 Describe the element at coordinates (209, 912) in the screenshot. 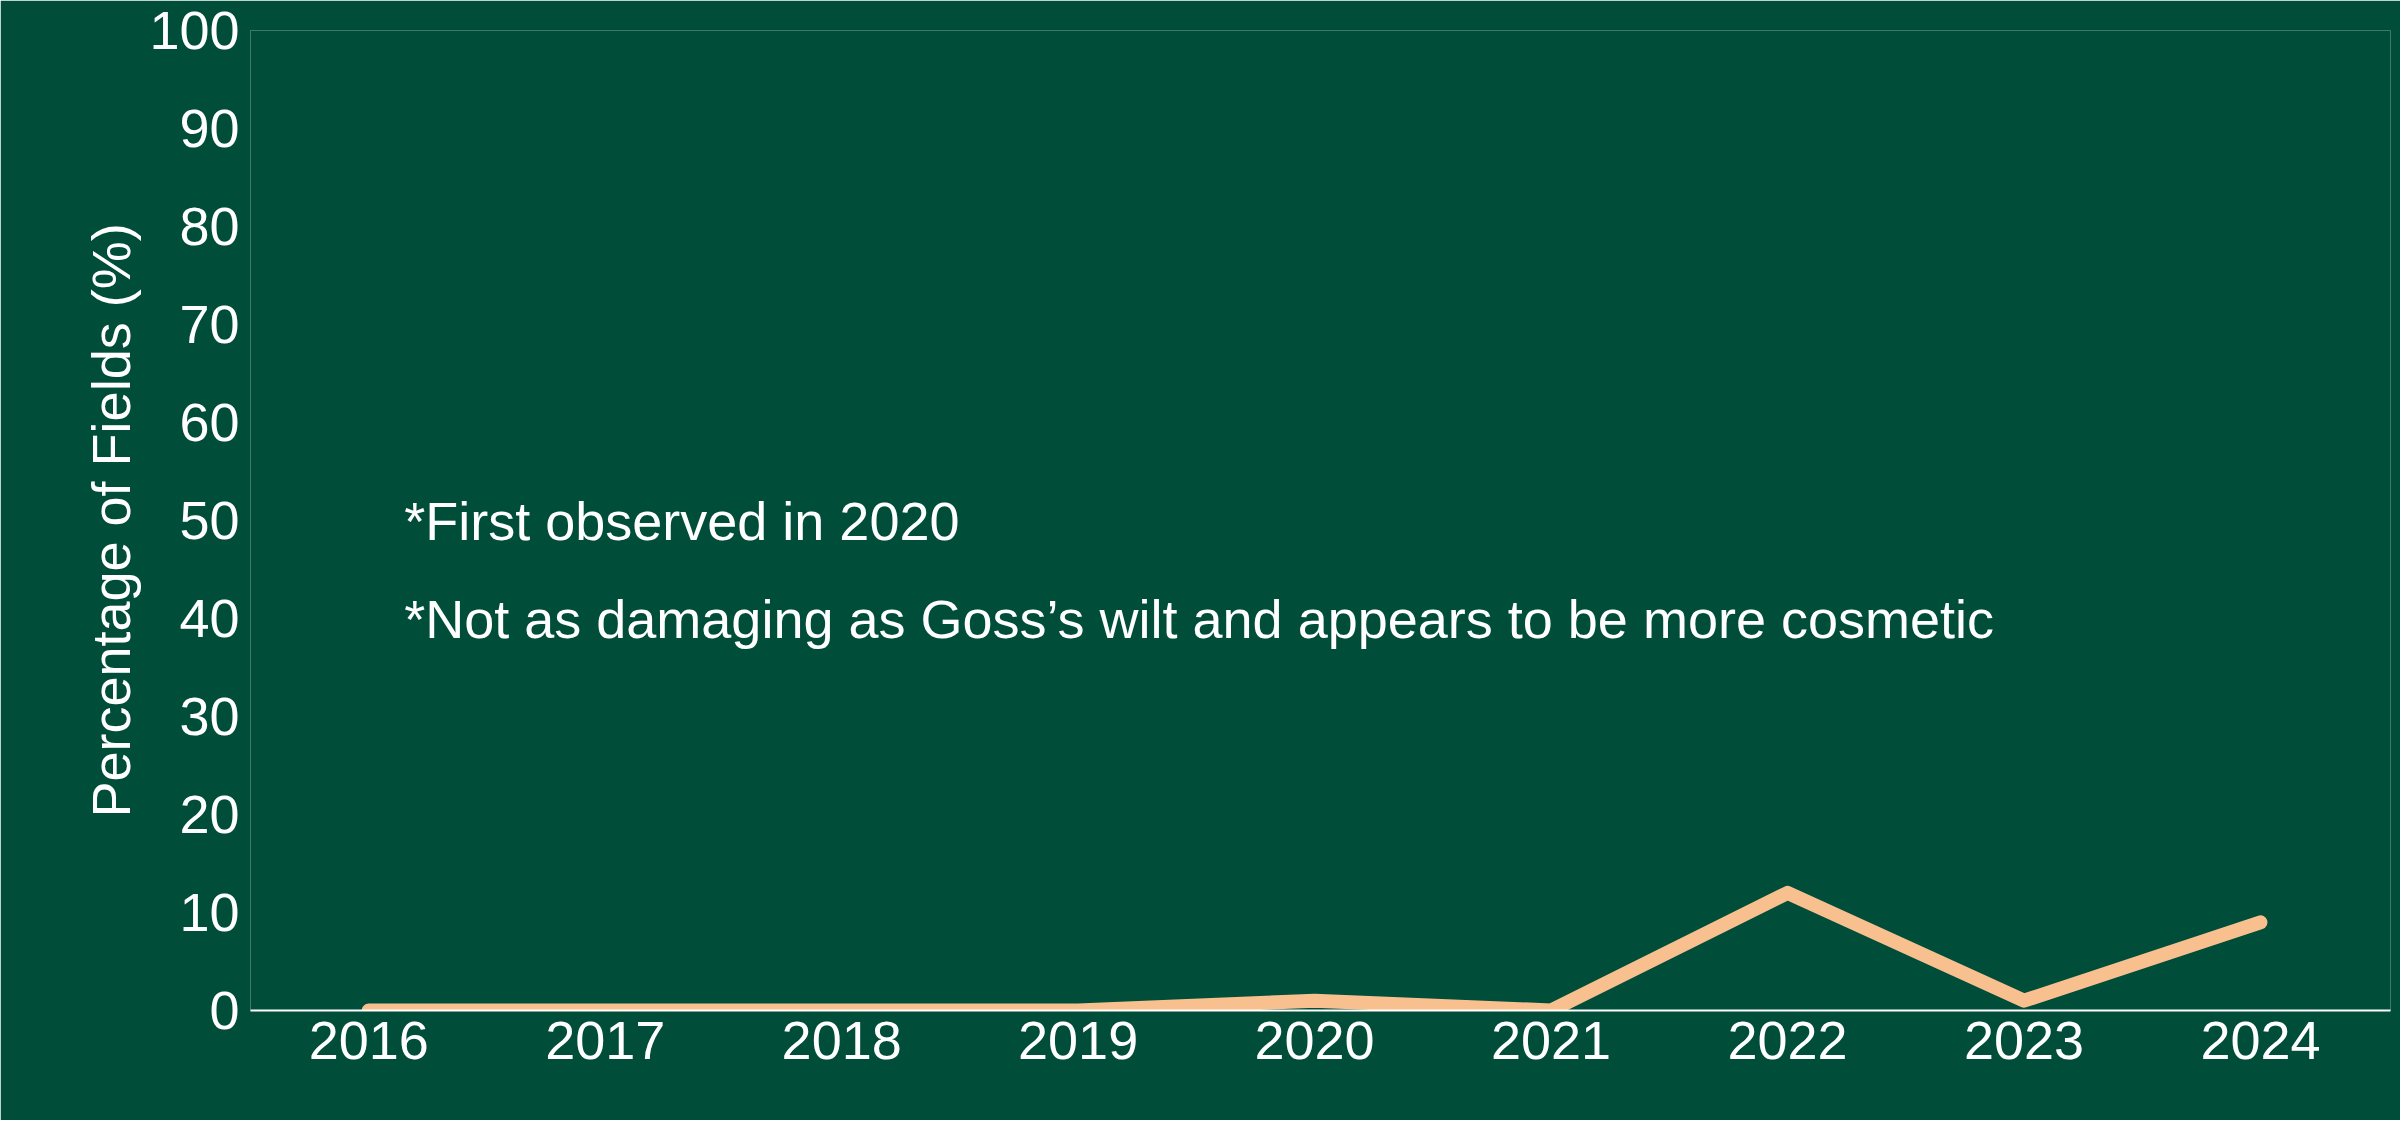

I see `y-tick-label: 10` at that location.